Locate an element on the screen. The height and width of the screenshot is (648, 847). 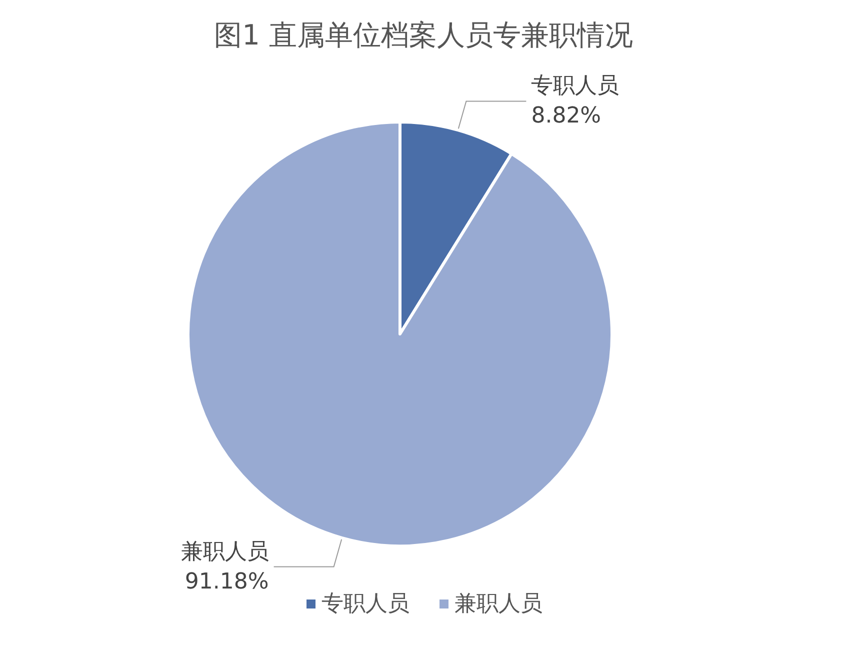
legend-label: 专职人员 is located at coordinates (366, 604).